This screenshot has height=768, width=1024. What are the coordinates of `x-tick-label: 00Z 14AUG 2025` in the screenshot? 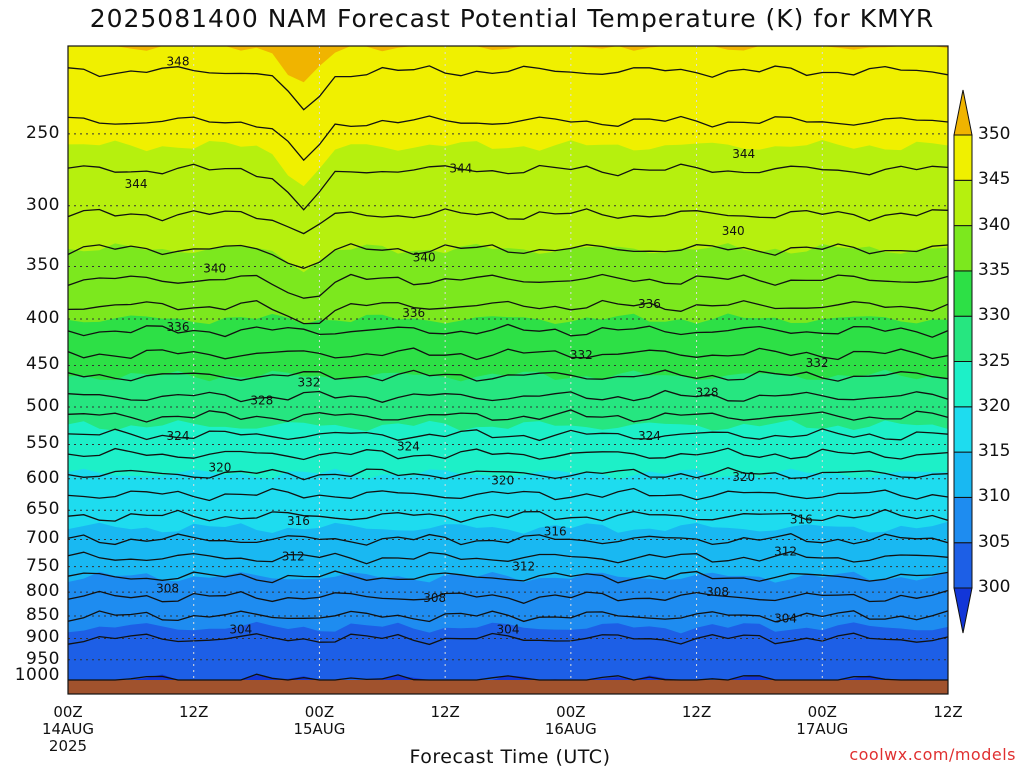 It's located at (68, 729).